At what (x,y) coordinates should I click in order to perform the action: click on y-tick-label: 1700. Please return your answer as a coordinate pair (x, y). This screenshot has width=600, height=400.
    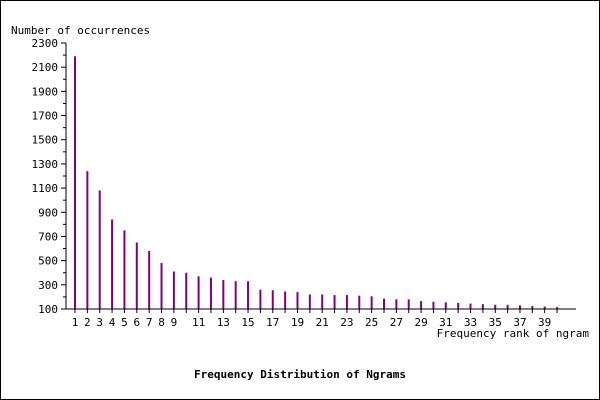
    Looking at the image, I should click on (45, 116).